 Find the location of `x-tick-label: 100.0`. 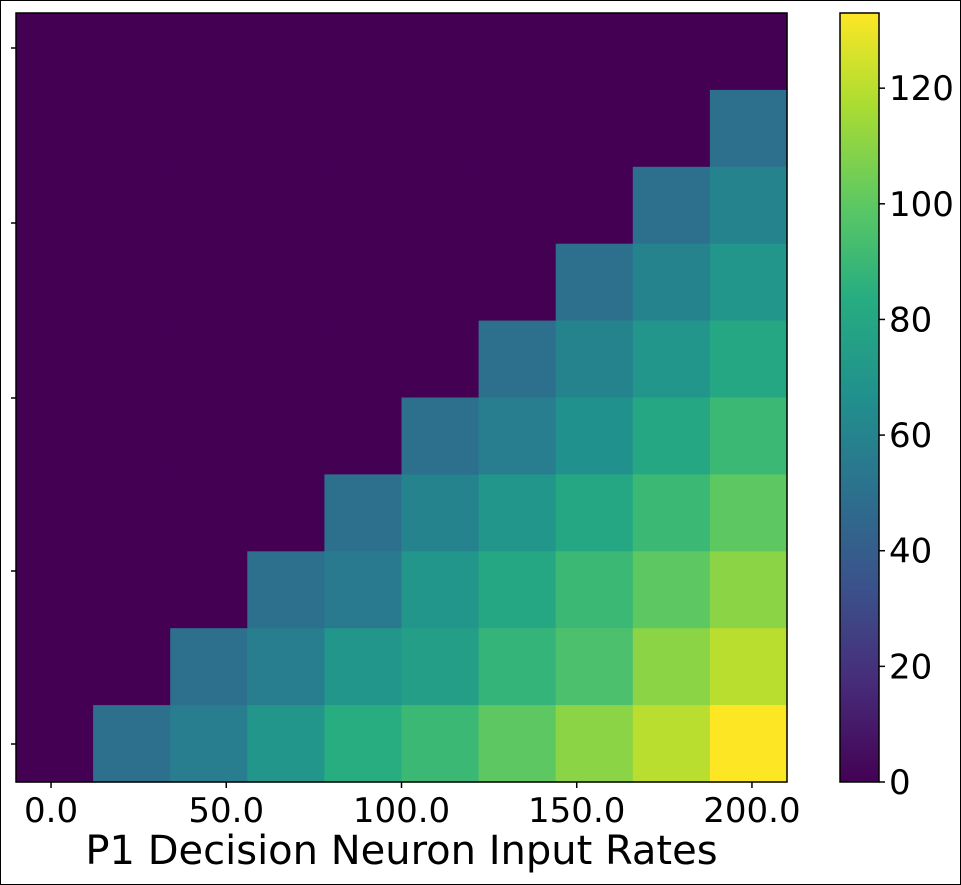

x-tick-label: 100.0 is located at coordinates (401, 811).